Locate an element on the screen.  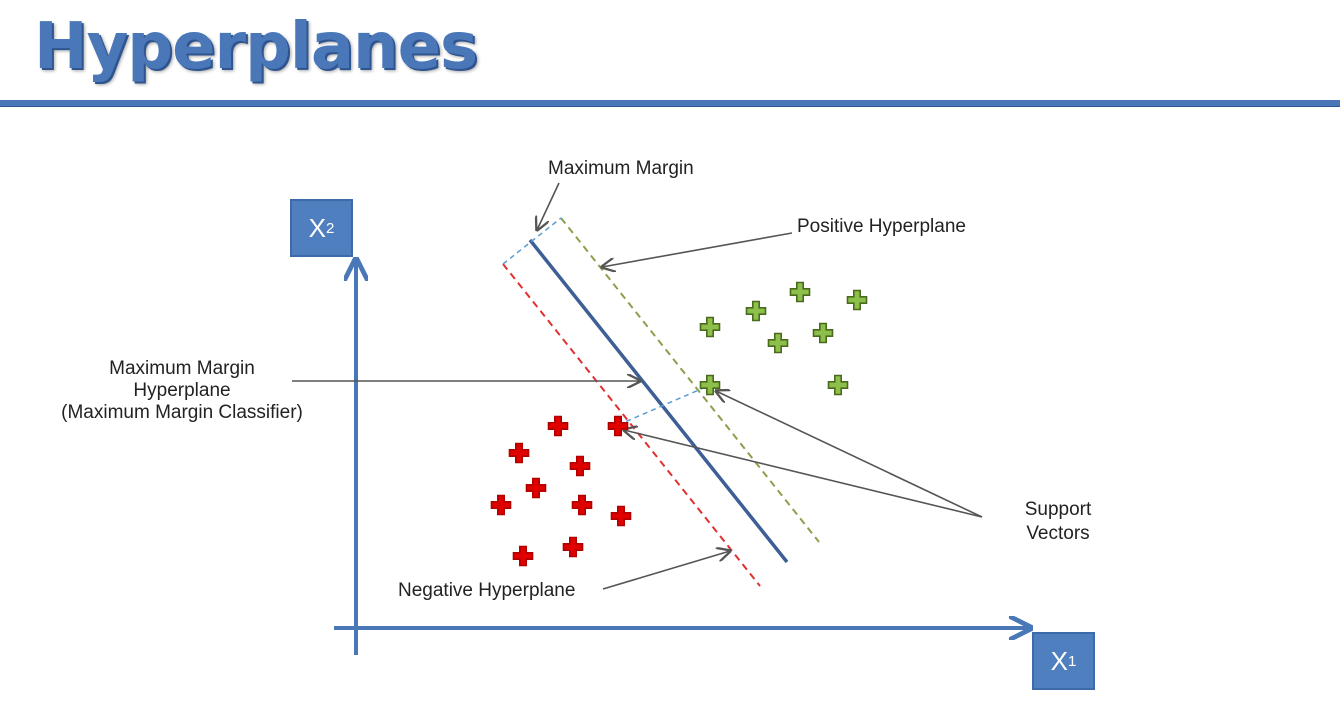
mmh-label-line1: Maximum Margin is located at coordinates (182, 368).